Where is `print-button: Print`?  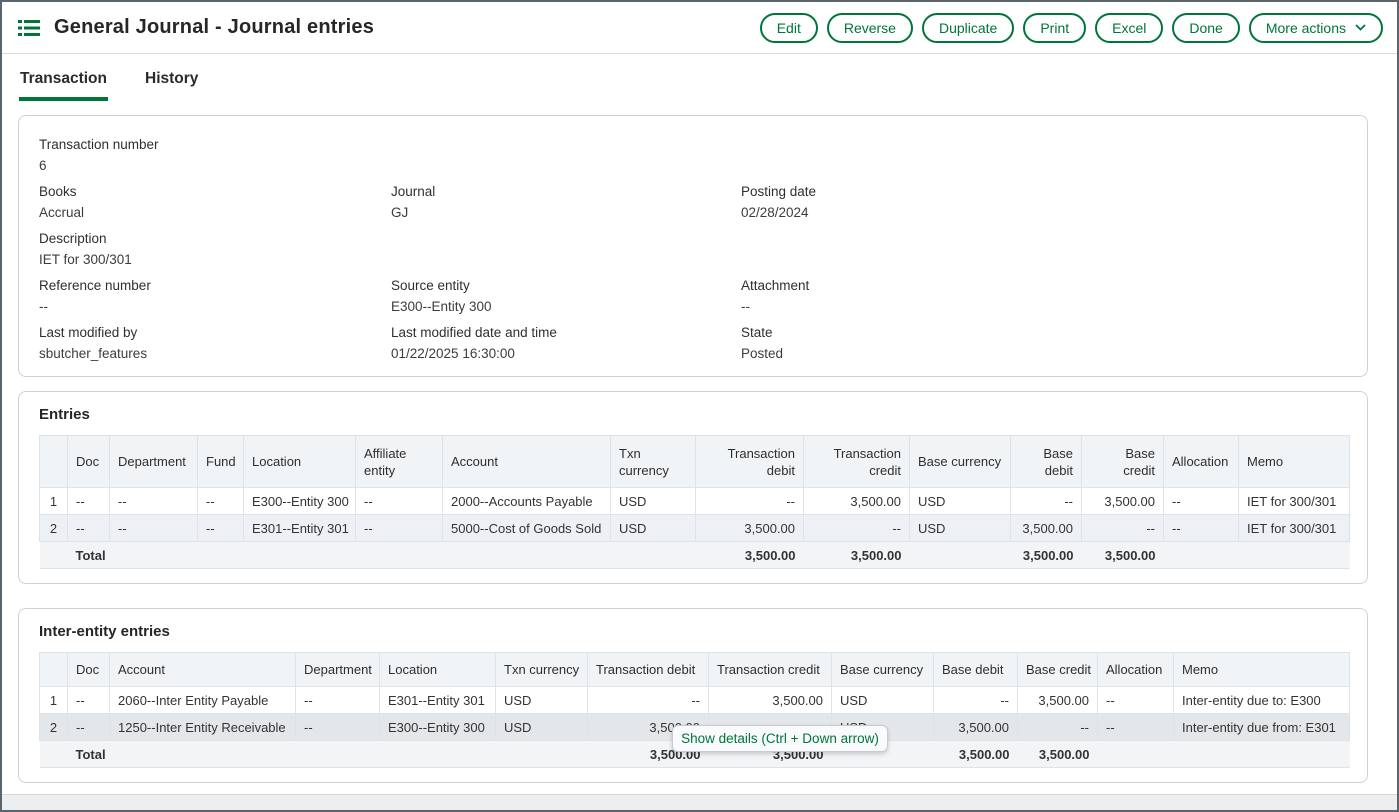
print-button: Print is located at coordinates (1055, 27).